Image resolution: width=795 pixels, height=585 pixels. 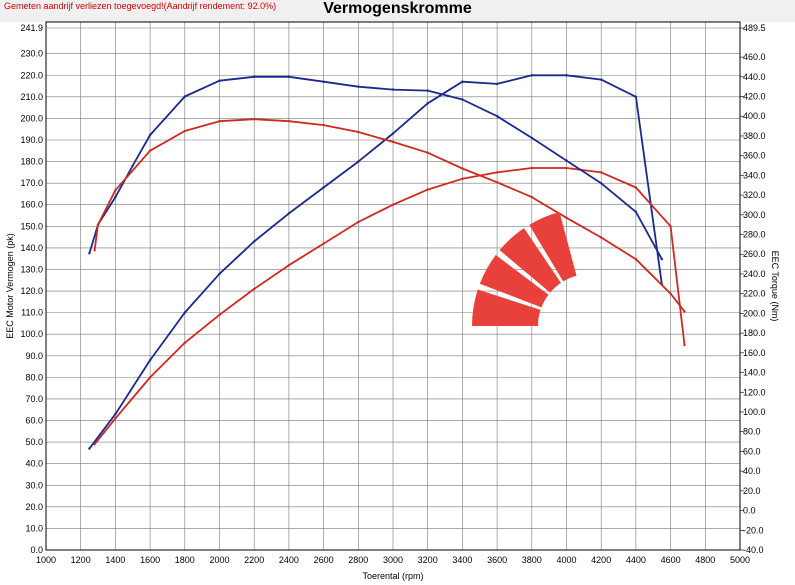 I want to click on y2-tick-label: 160.0, so click(x=754, y=353).